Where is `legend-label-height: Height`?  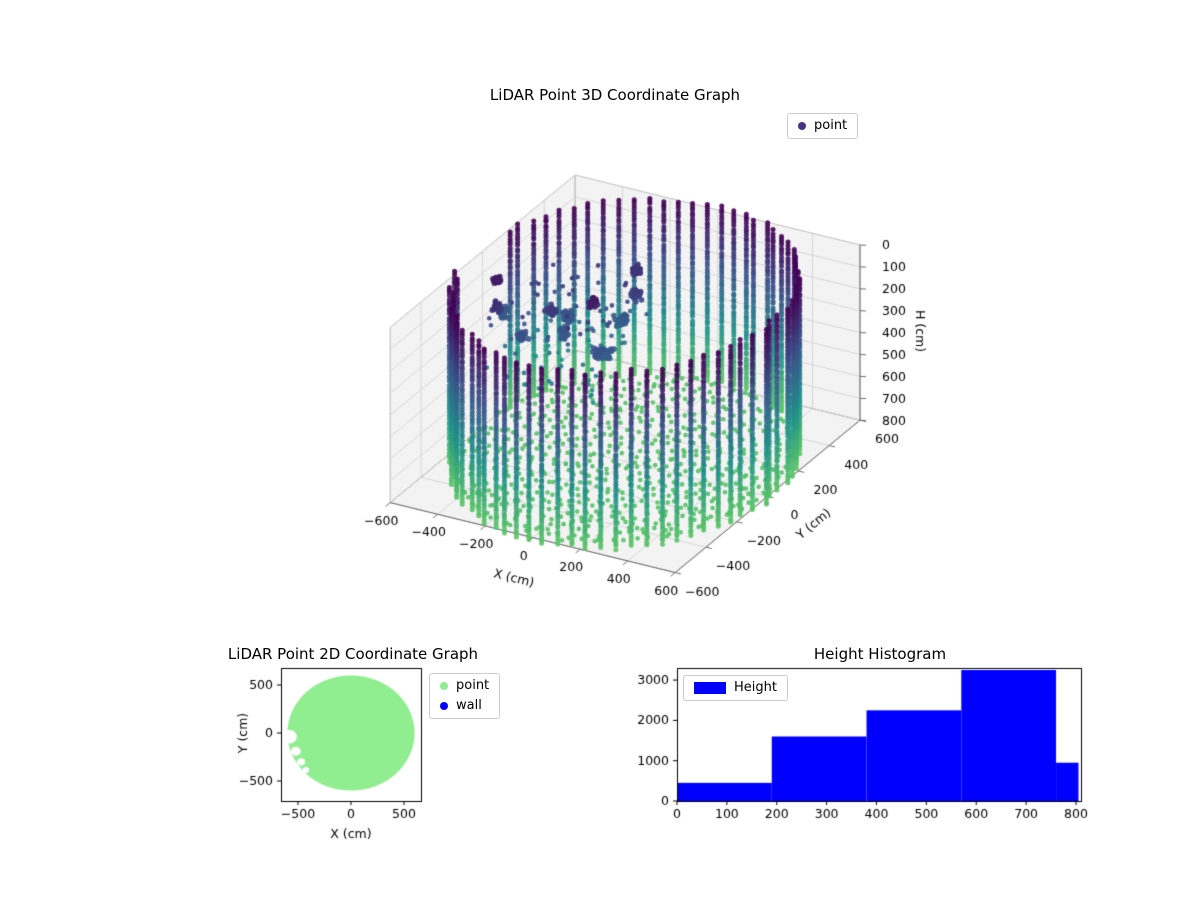 legend-label-height: Height is located at coordinates (755, 687).